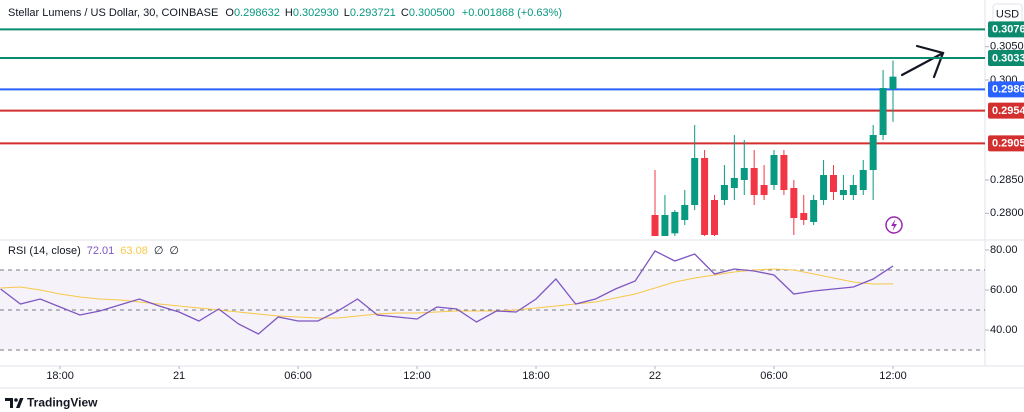 This screenshot has width=1024, height=412. What do you see at coordinates (347, 13) in the screenshot?
I see `ohlc-label: L` at bounding box center [347, 13].